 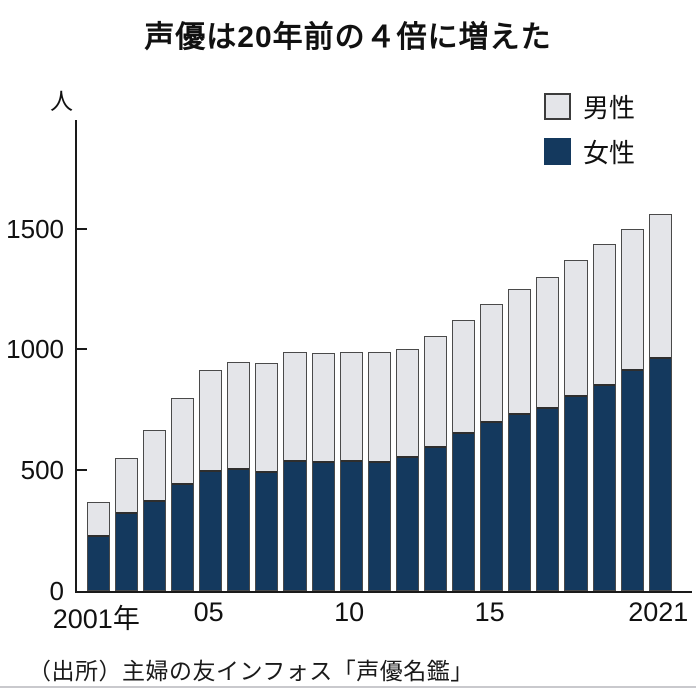 I want to click on bar-2020, so click(x=632, y=409).